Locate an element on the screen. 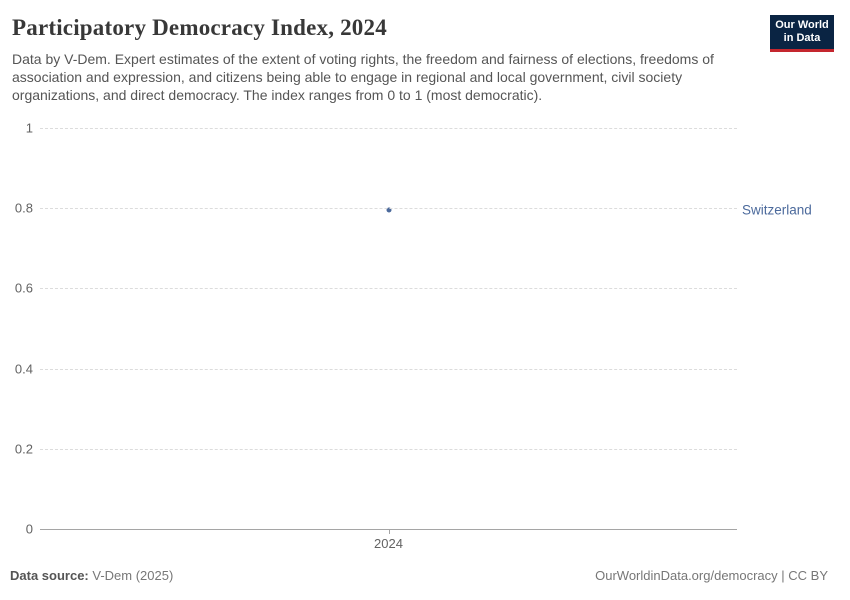  entity-label-switzerland: Switzerland is located at coordinates (777, 210).